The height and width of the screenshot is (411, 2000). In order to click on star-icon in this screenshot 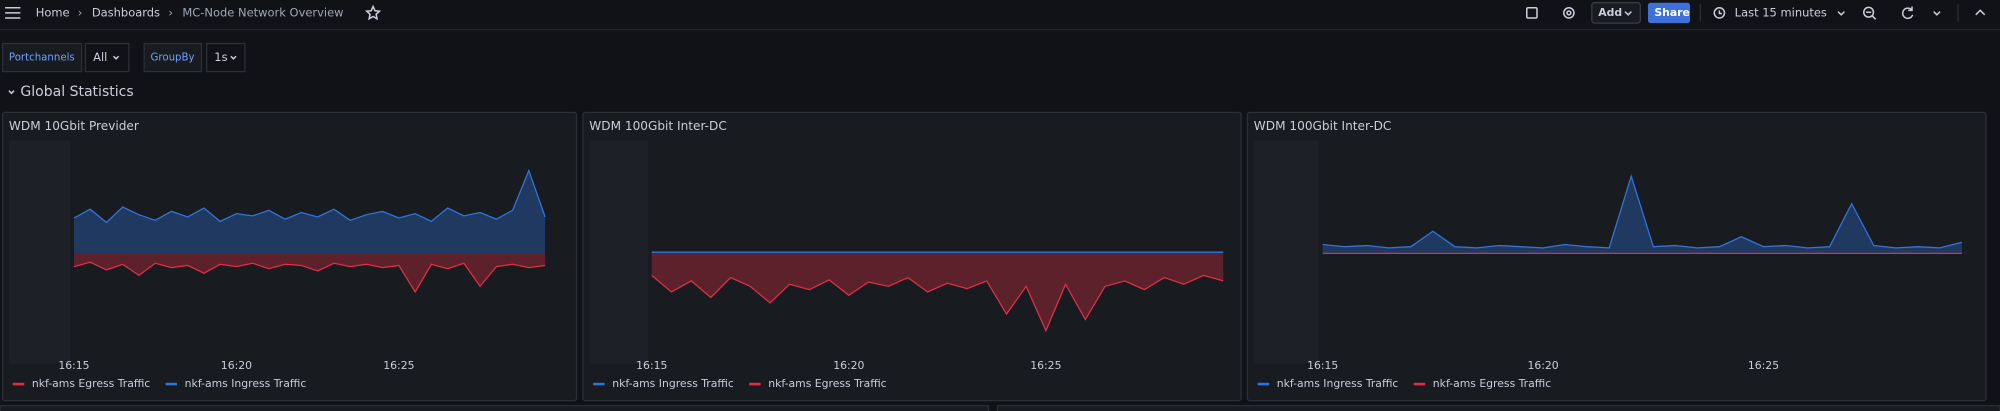, I will do `click(373, 12)`.